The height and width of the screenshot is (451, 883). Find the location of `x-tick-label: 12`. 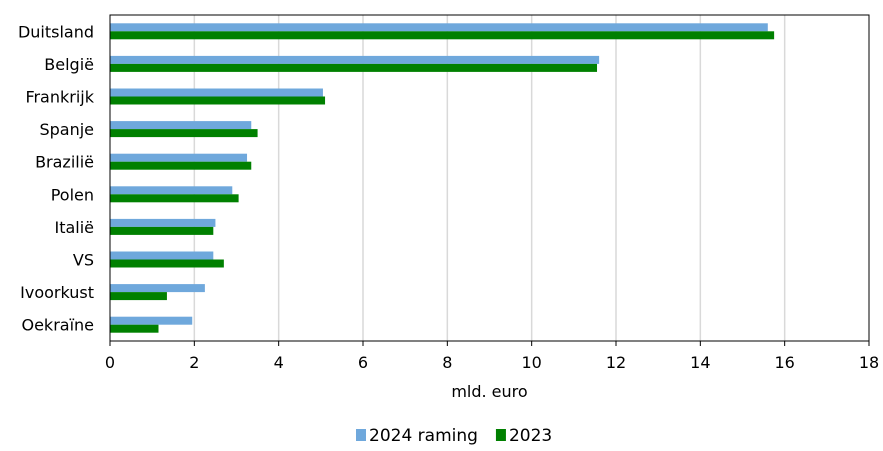

x-tick-label: 12 is located at coordinates (616, 362).